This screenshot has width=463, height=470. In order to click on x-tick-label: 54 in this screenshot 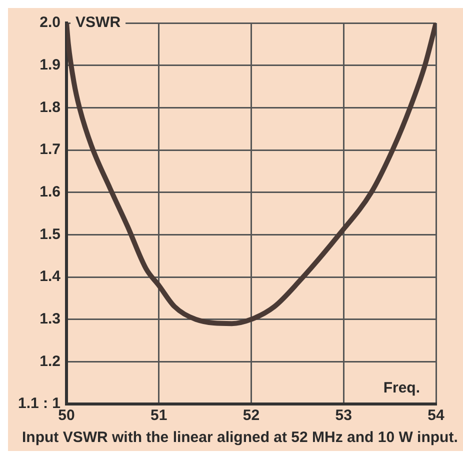, I will do `click(436, 415)`.